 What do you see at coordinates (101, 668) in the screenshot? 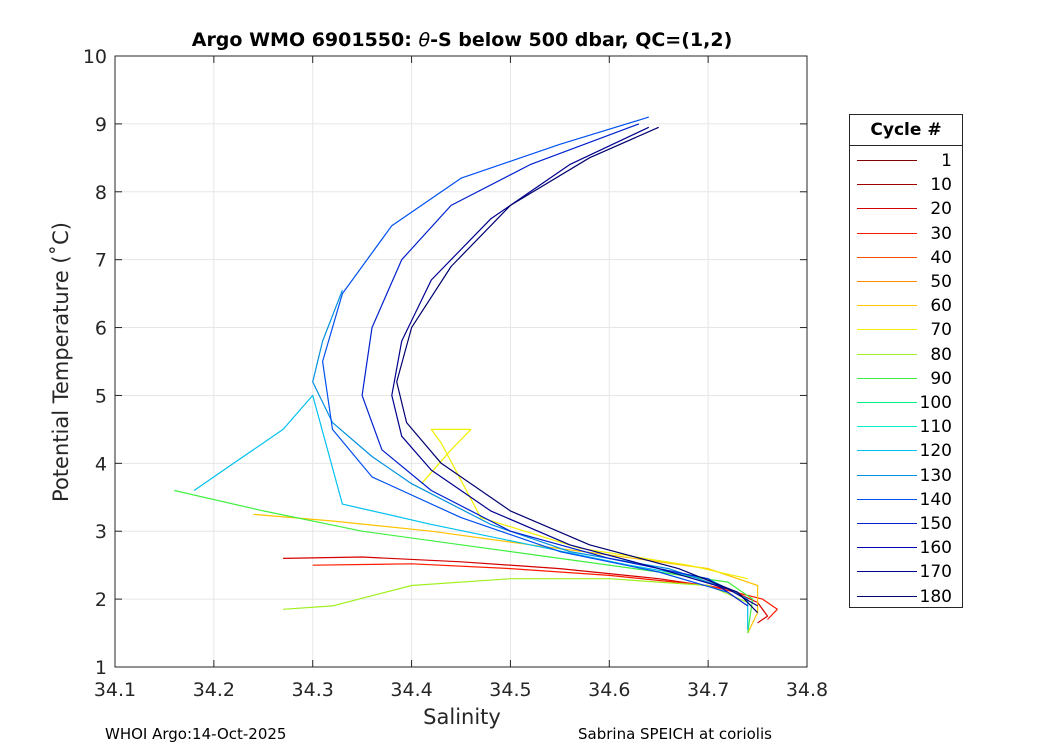
I see `y-tick-label: 1` at bounding box center [101, 668].